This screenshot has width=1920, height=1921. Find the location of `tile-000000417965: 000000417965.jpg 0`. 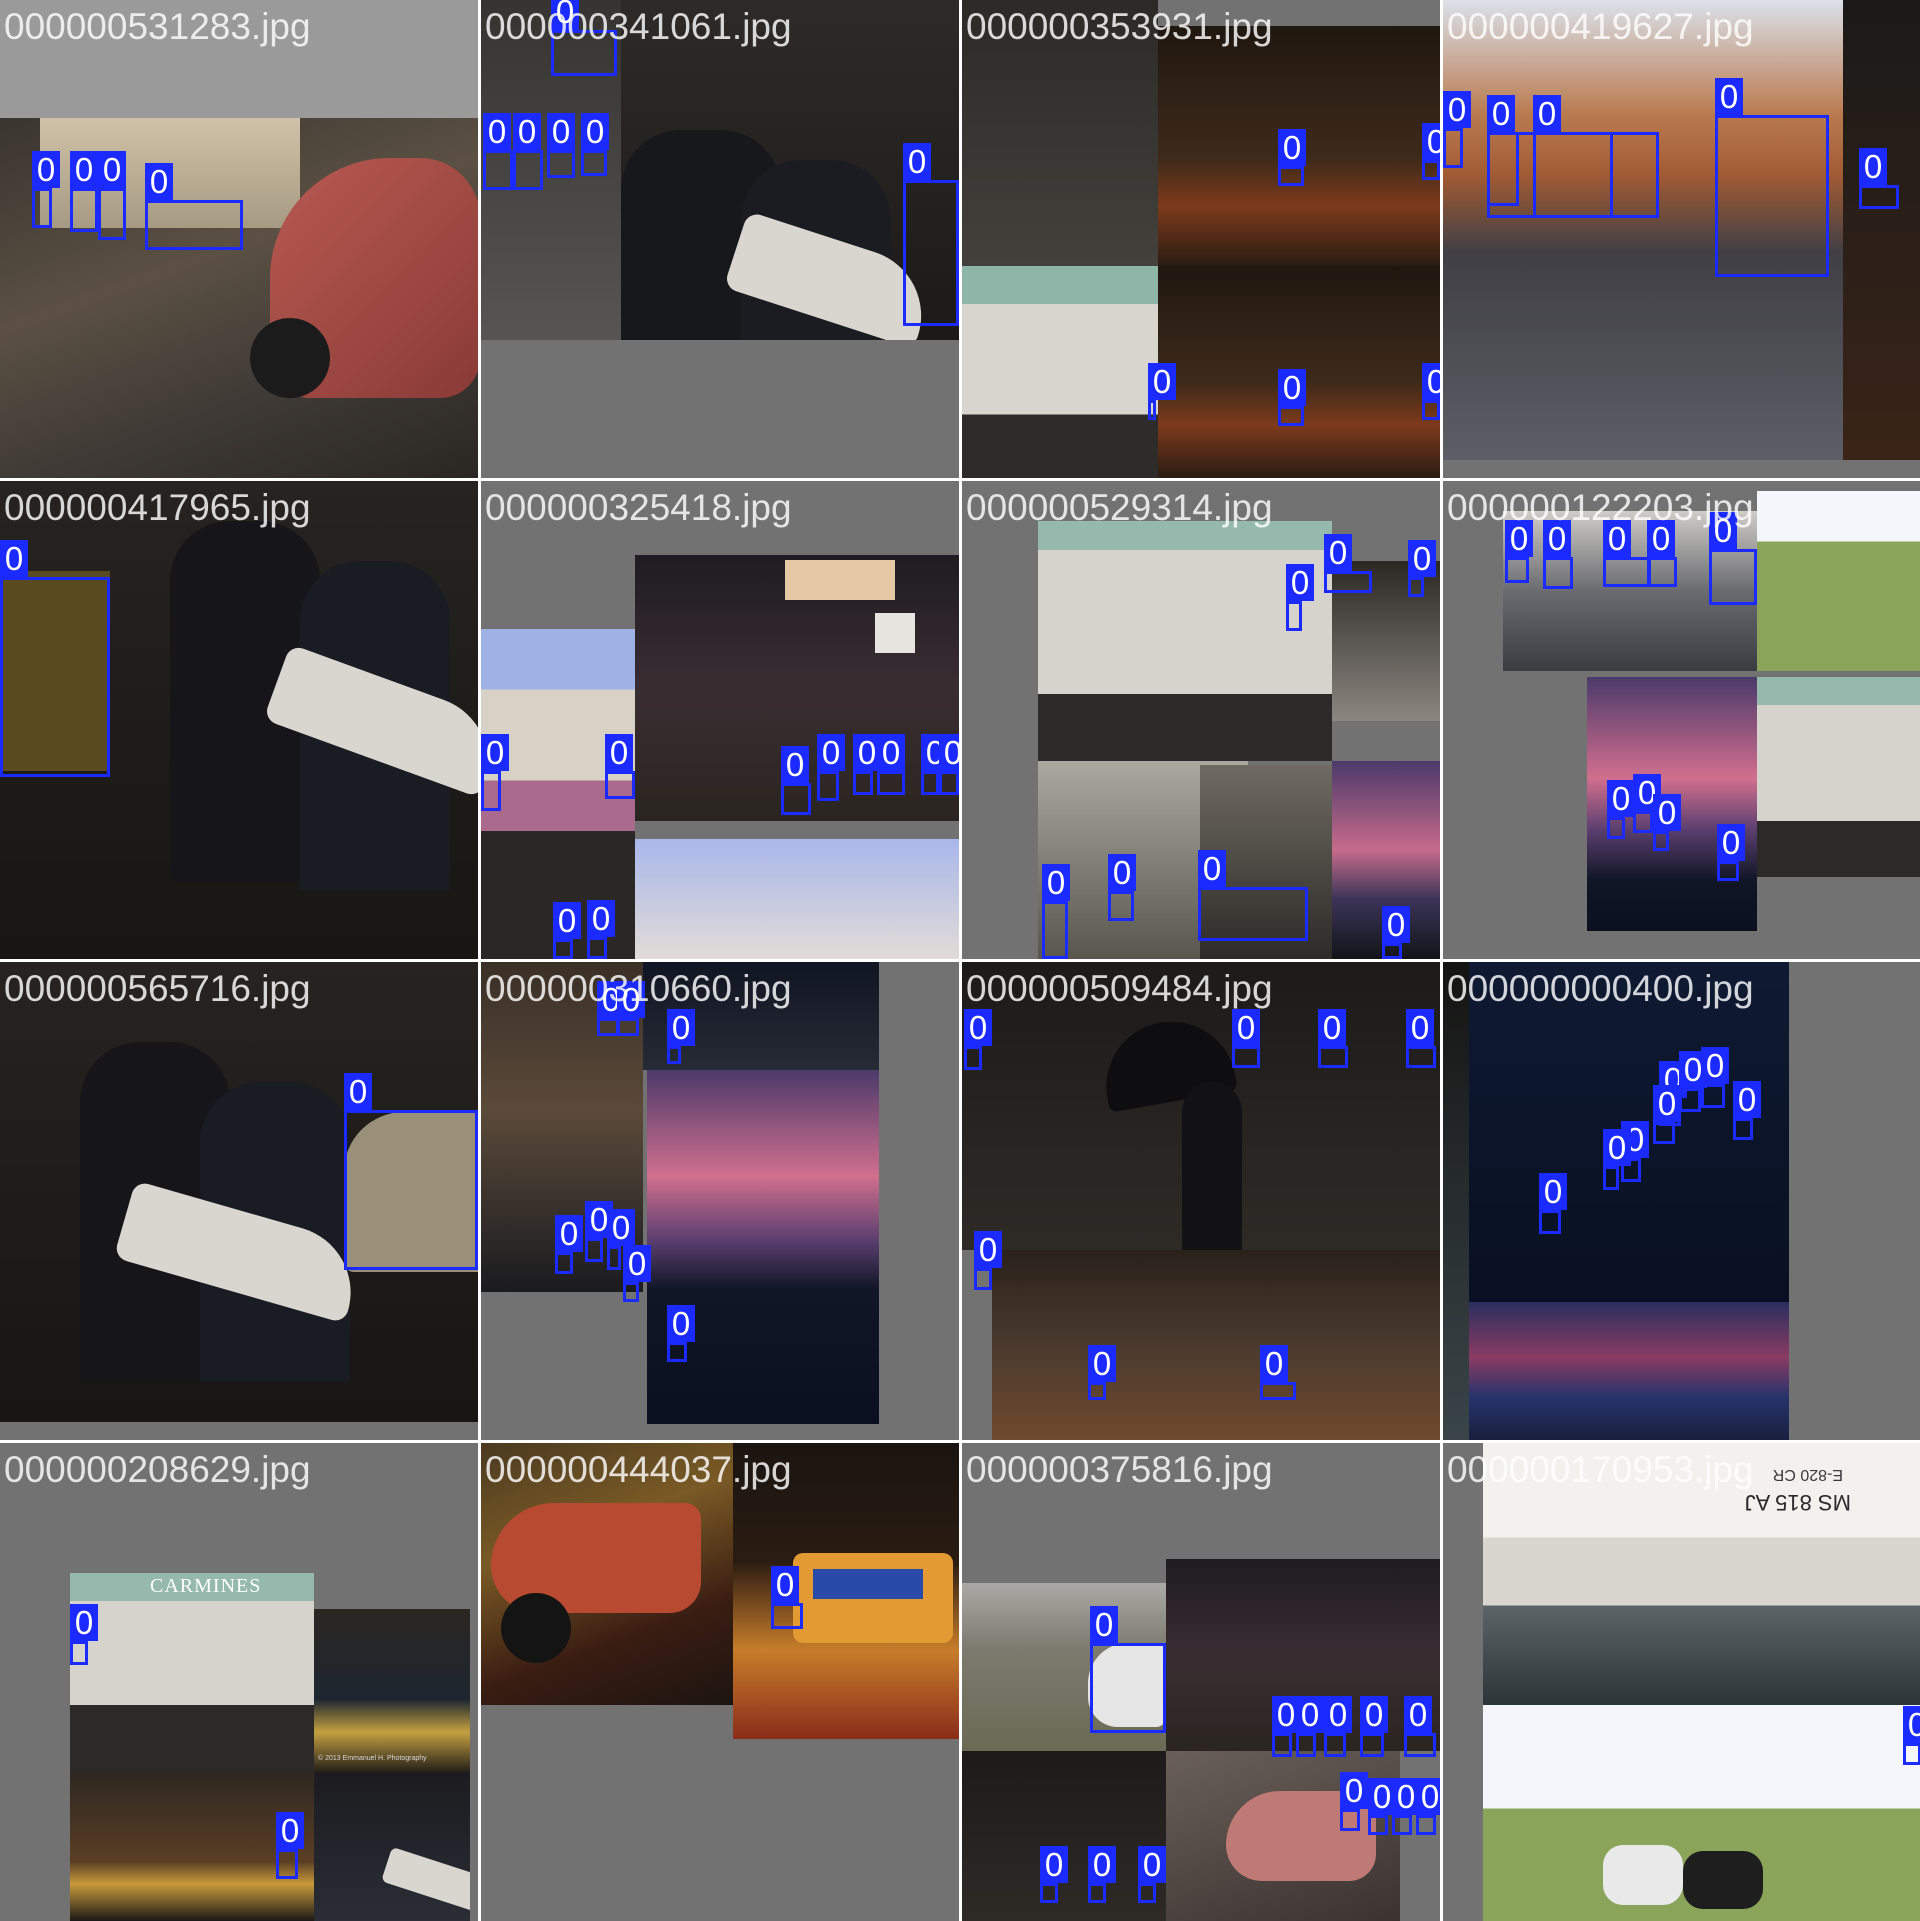

tile-000000417965: 000000417965.jpg 0 is located at coordinates (239, 720).